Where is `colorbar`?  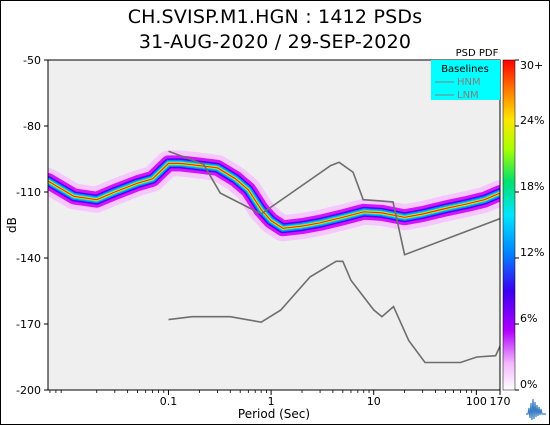
colorbar is located at coordinates (509, 225).